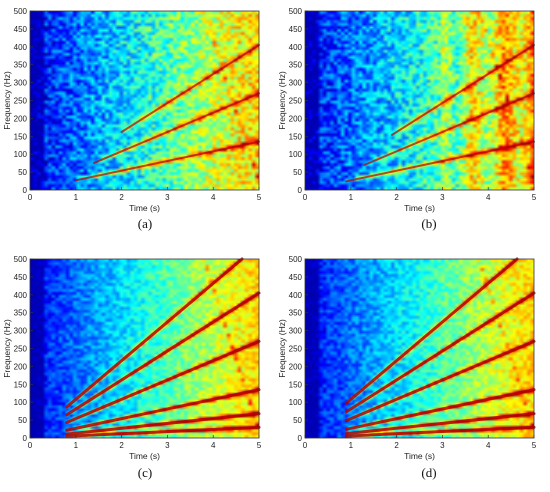 Image resolution: width=550 pixels, height=492 pixels. I want to click on caption-a: (a), so click(145, 223).